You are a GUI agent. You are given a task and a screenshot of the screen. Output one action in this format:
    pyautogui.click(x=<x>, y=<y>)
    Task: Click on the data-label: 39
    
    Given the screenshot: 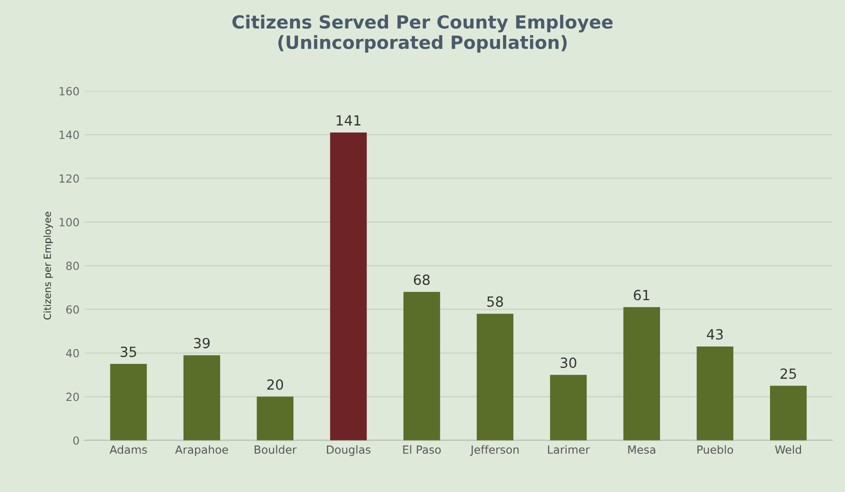 What is the action you would take?
    pyautogui.click(x=202, y=343)
    